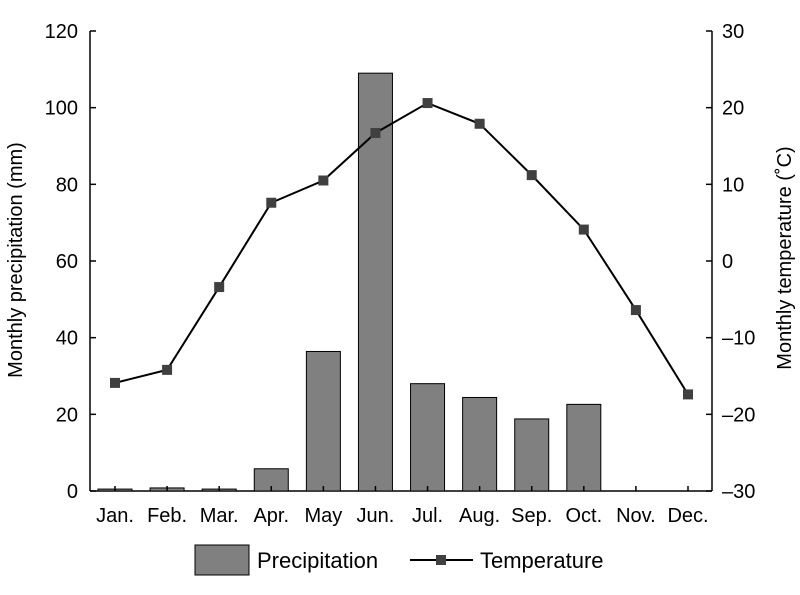 The image size is (800, 595). Describe the element at coordinates (72, 492) in the screenshot. I see `y-tick-label: 0` at that location.